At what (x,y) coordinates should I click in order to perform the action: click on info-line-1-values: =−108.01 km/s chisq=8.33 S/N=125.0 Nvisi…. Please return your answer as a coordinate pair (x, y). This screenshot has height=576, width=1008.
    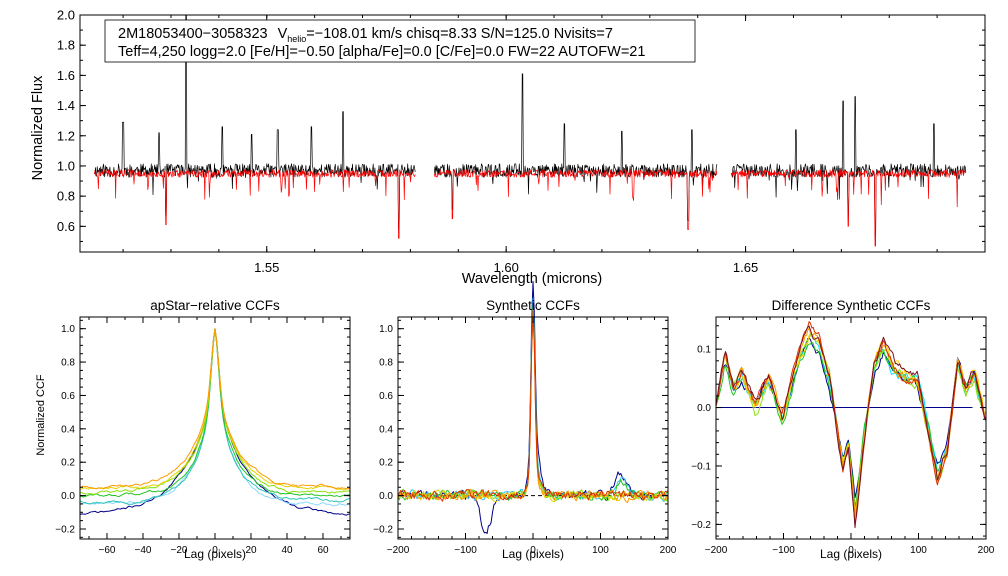
    Looking at the image, I should click on (459, 34).